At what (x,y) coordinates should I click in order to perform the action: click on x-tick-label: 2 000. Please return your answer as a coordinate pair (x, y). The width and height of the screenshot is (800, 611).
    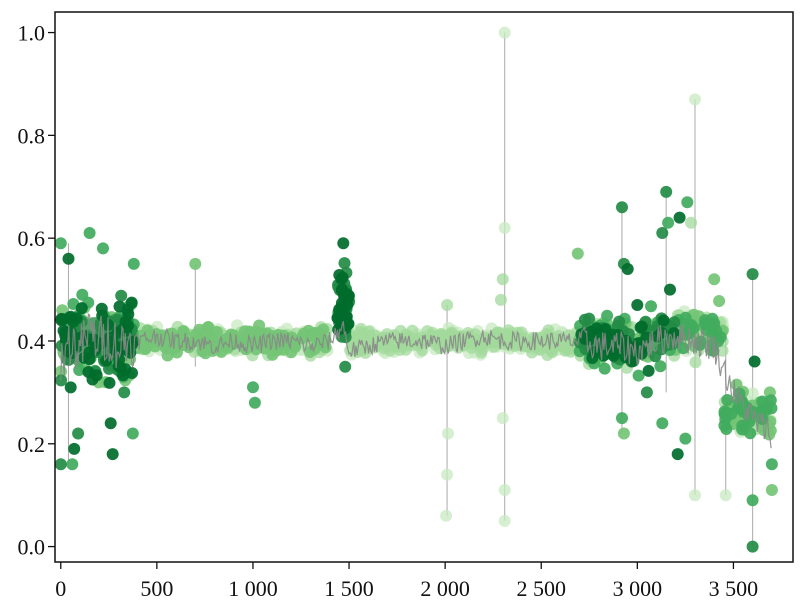
    Looking at the image, I should click on (445, 588).